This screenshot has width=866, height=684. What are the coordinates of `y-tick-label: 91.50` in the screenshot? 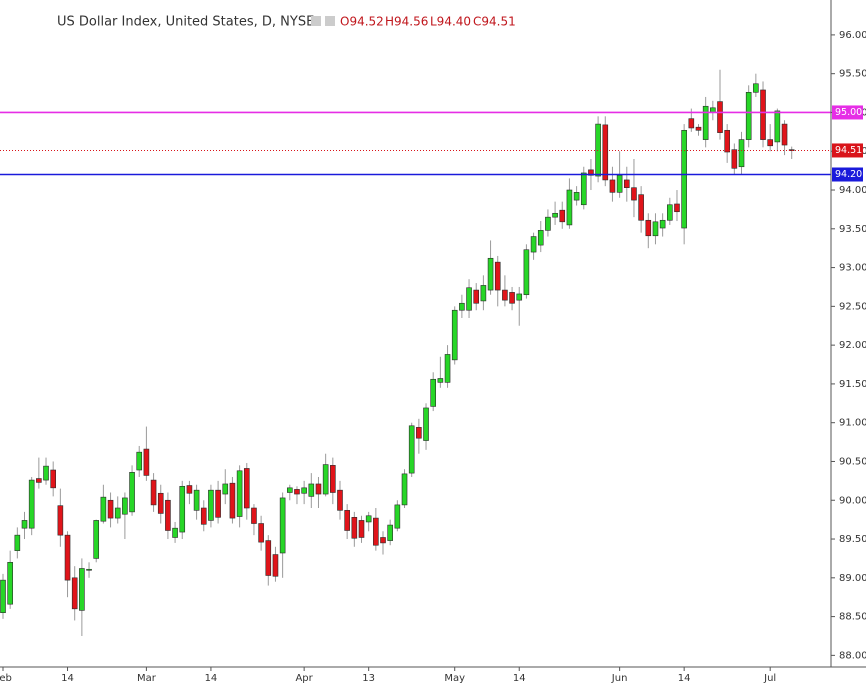 It's located at (852, 384).